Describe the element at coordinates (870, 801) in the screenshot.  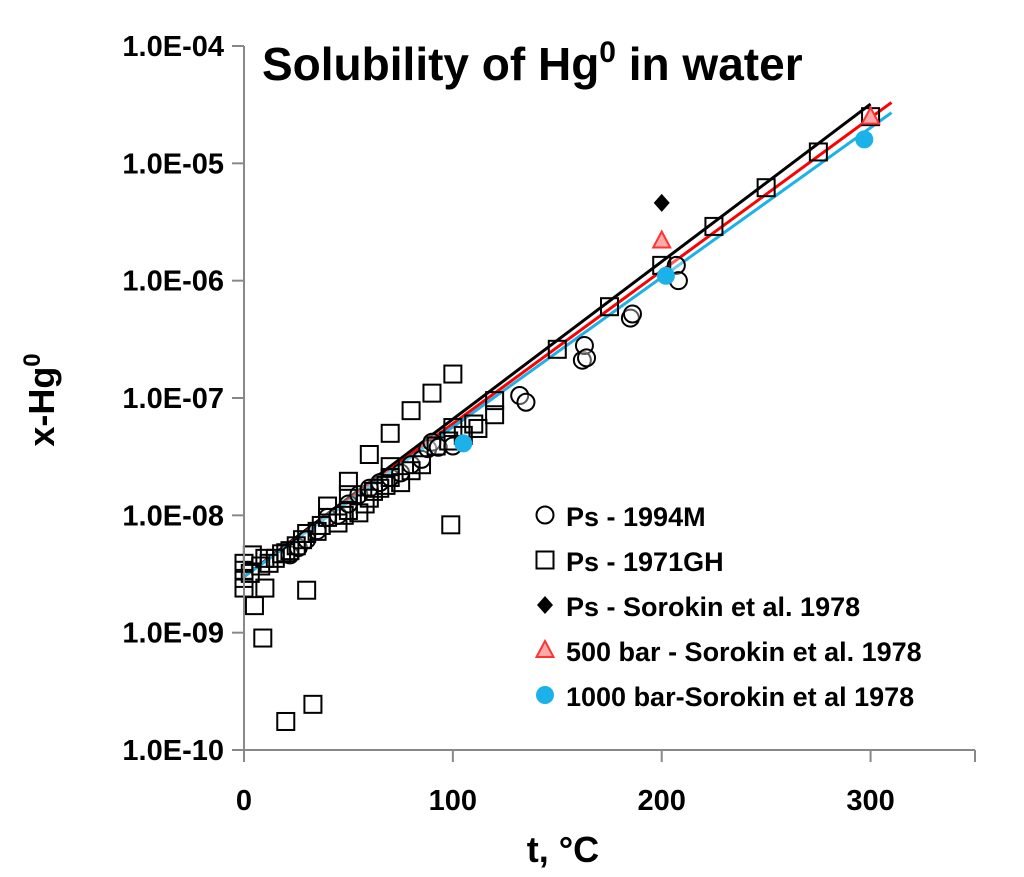
I see `x-tick-label: 300` at that location.